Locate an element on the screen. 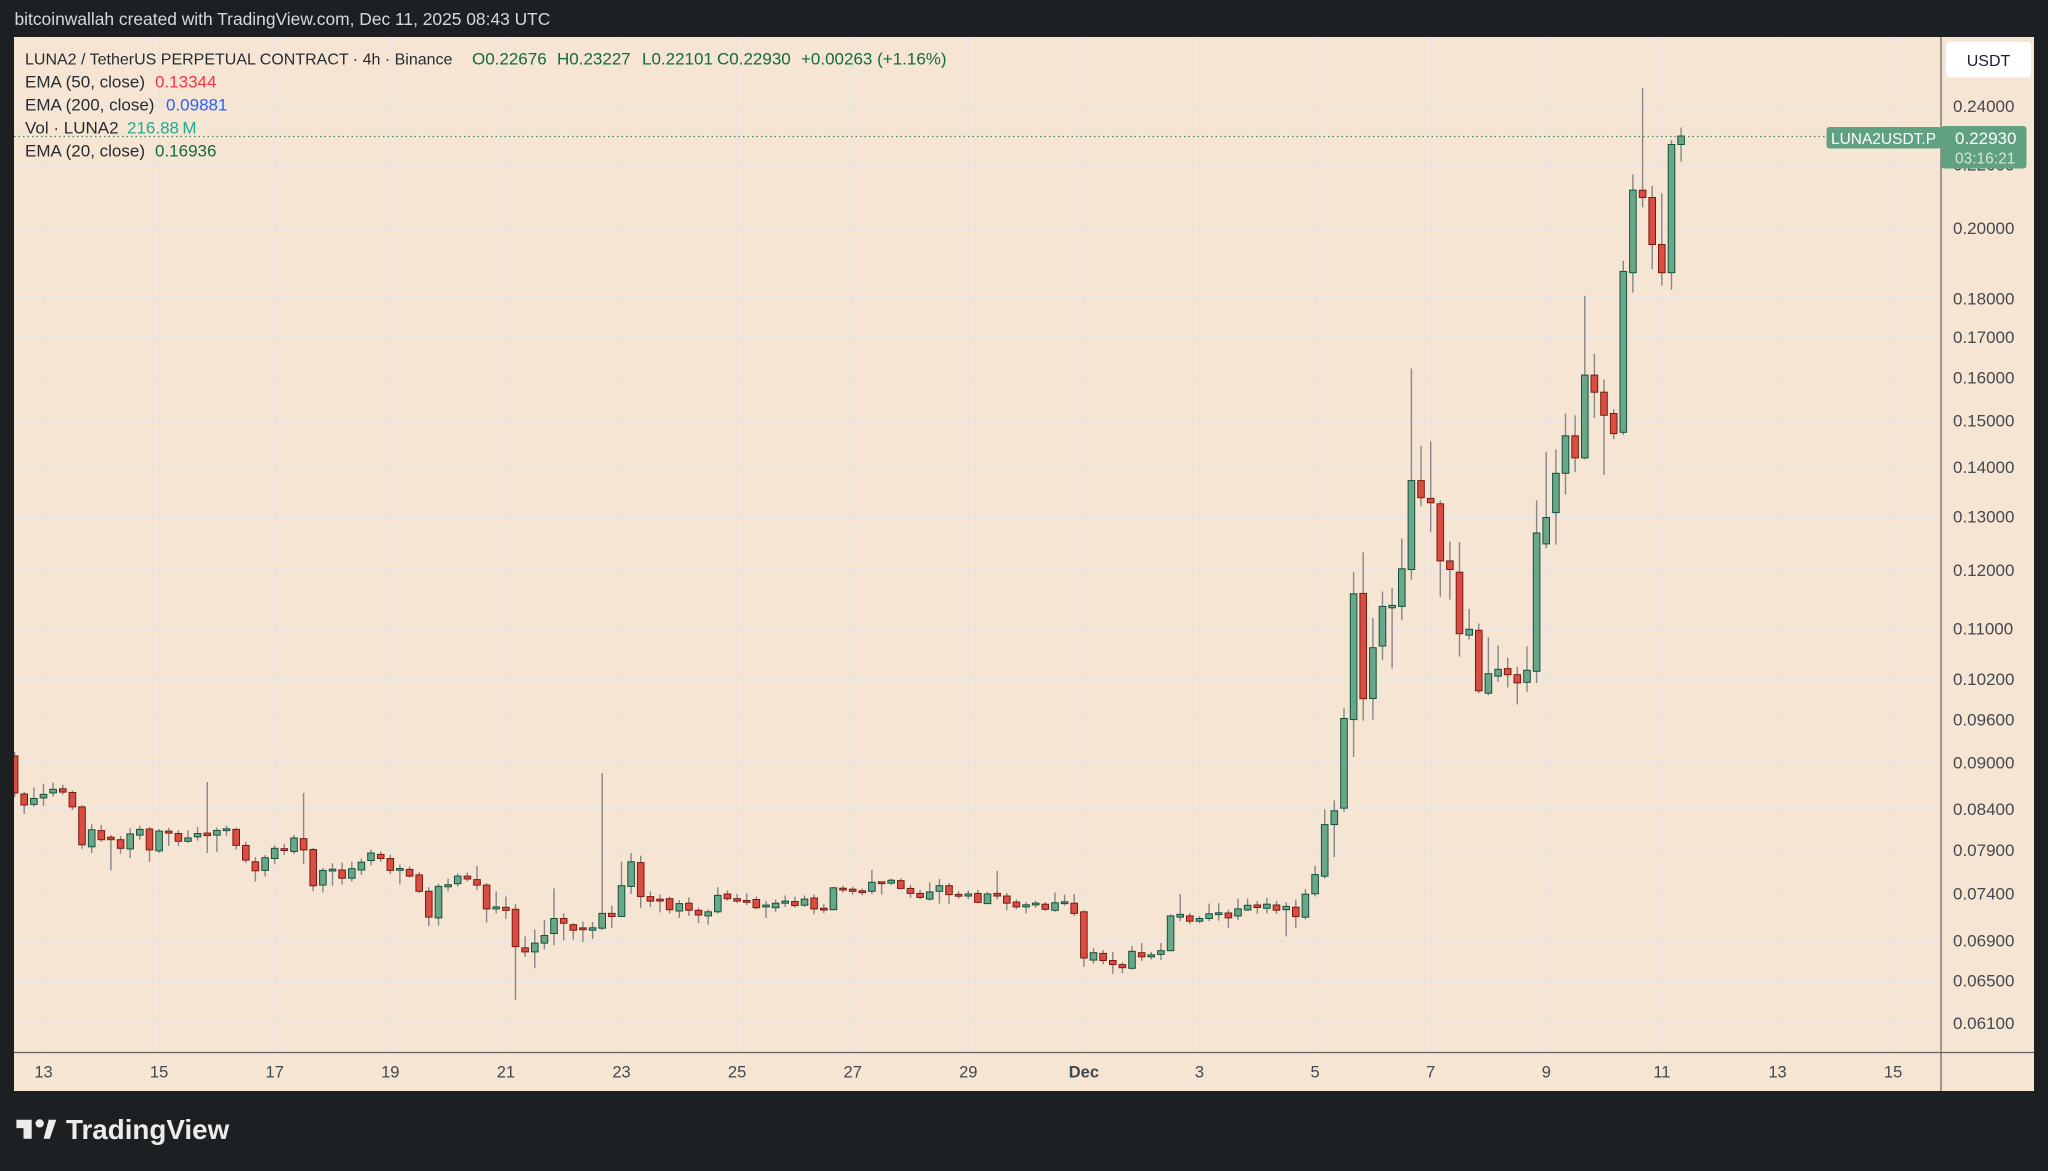 Image resolution: width=2048 pixels, height=1171 pixels. svg-text: 0.13000 is located at coordinates (1983, 517).